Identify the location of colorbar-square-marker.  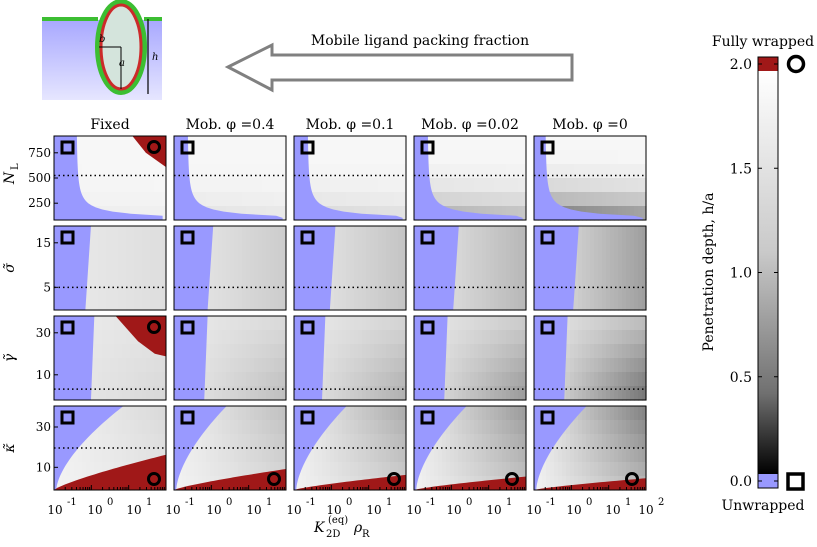
(795, 481).